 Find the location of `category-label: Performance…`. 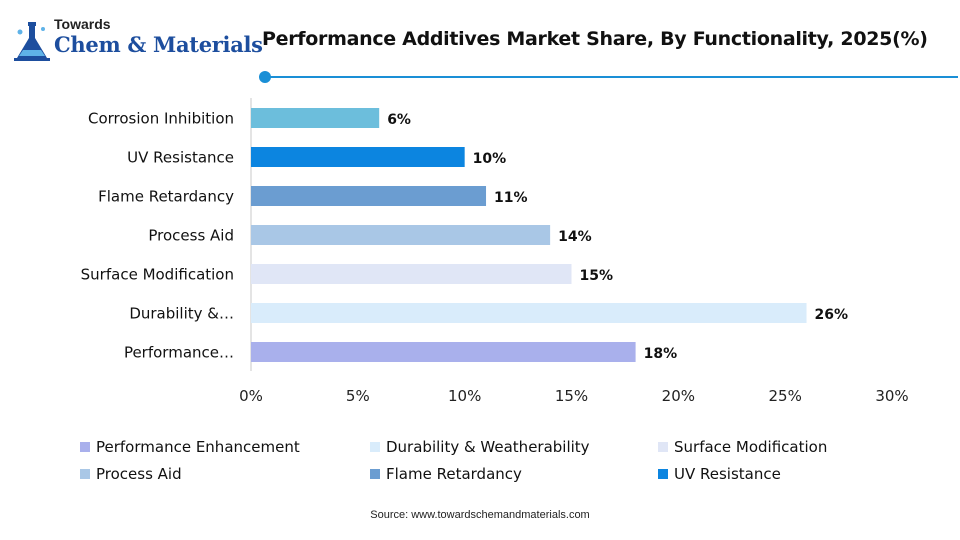

category-label: Performance… is located at coordinates (179, 353).